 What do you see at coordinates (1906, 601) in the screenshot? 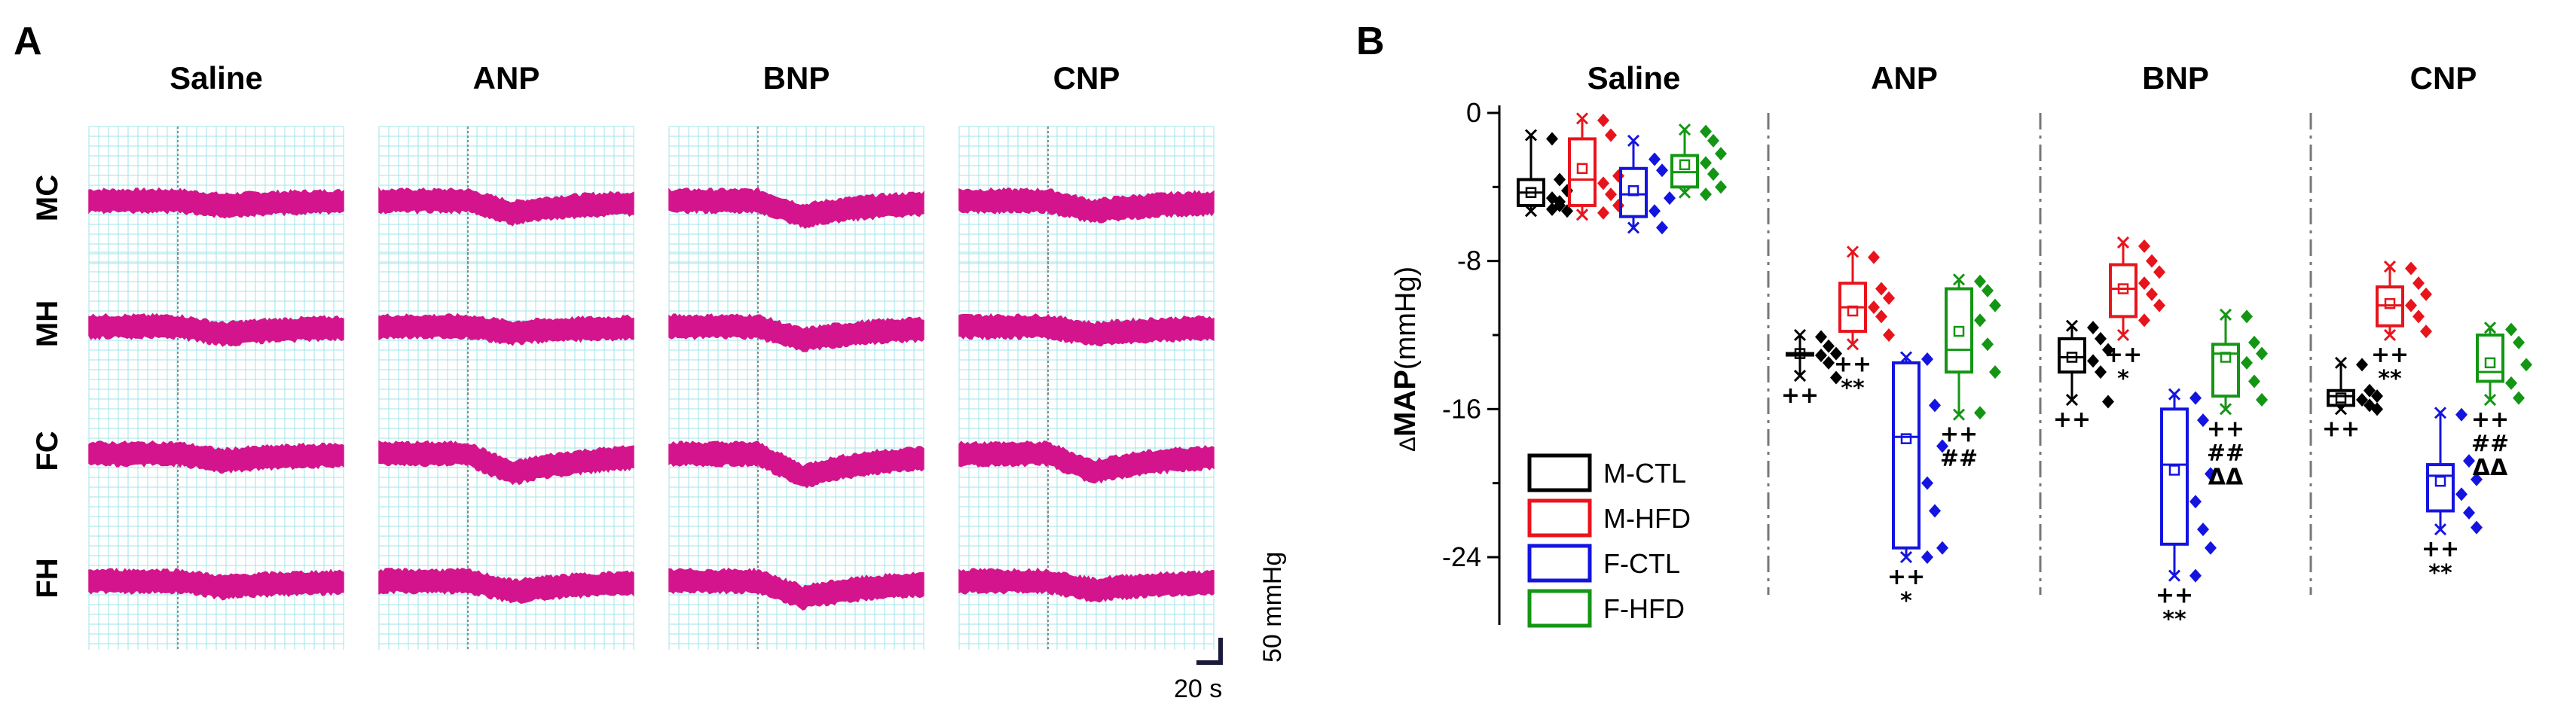
I see `significance-mark: *` at bounding box center [1906, 601].